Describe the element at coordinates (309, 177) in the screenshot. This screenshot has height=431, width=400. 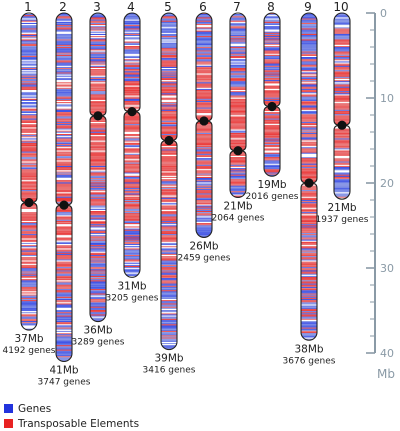
I see `chromosome-9-density` at that location.